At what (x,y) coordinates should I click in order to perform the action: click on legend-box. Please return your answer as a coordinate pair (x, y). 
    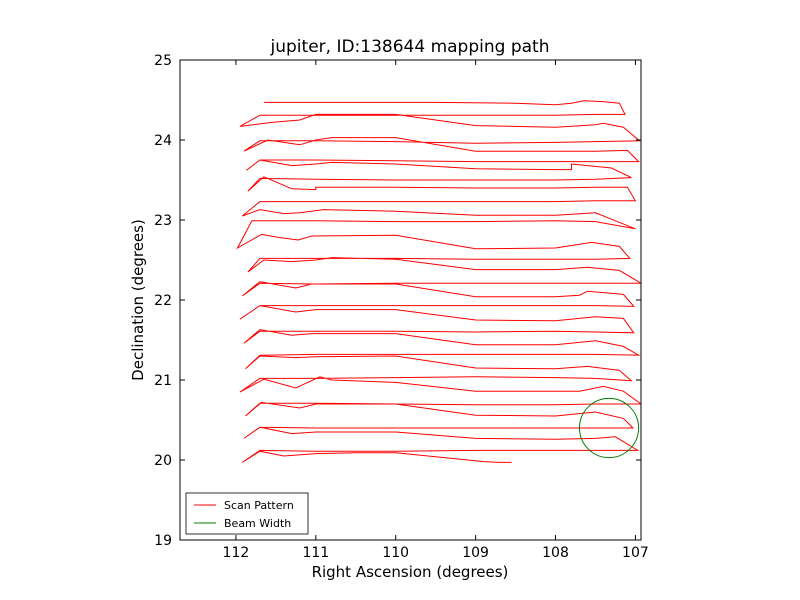
    Looking at the image, I should click on (247, 513).